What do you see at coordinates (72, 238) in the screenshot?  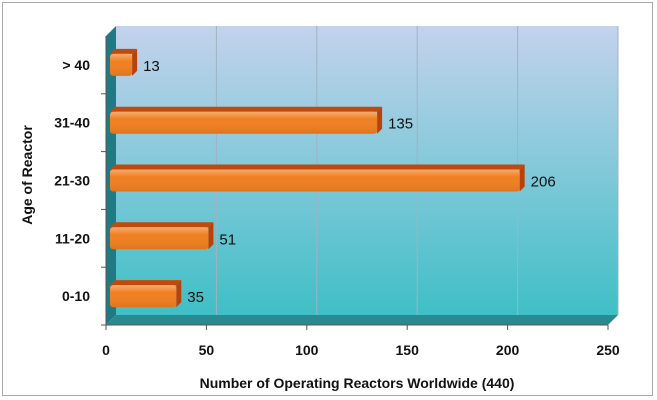 I see `y-tick-label: 11-20` at bounding box center [72, 238].